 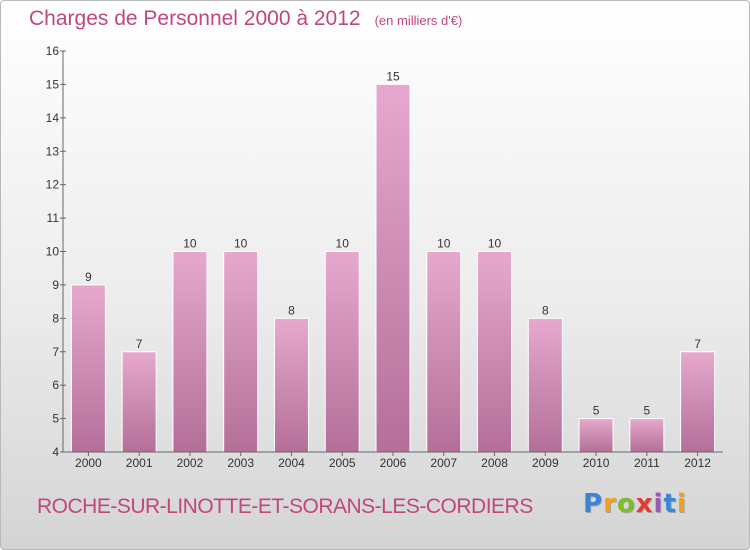 I want to click on bar-2006, so click(x=393, y=268).